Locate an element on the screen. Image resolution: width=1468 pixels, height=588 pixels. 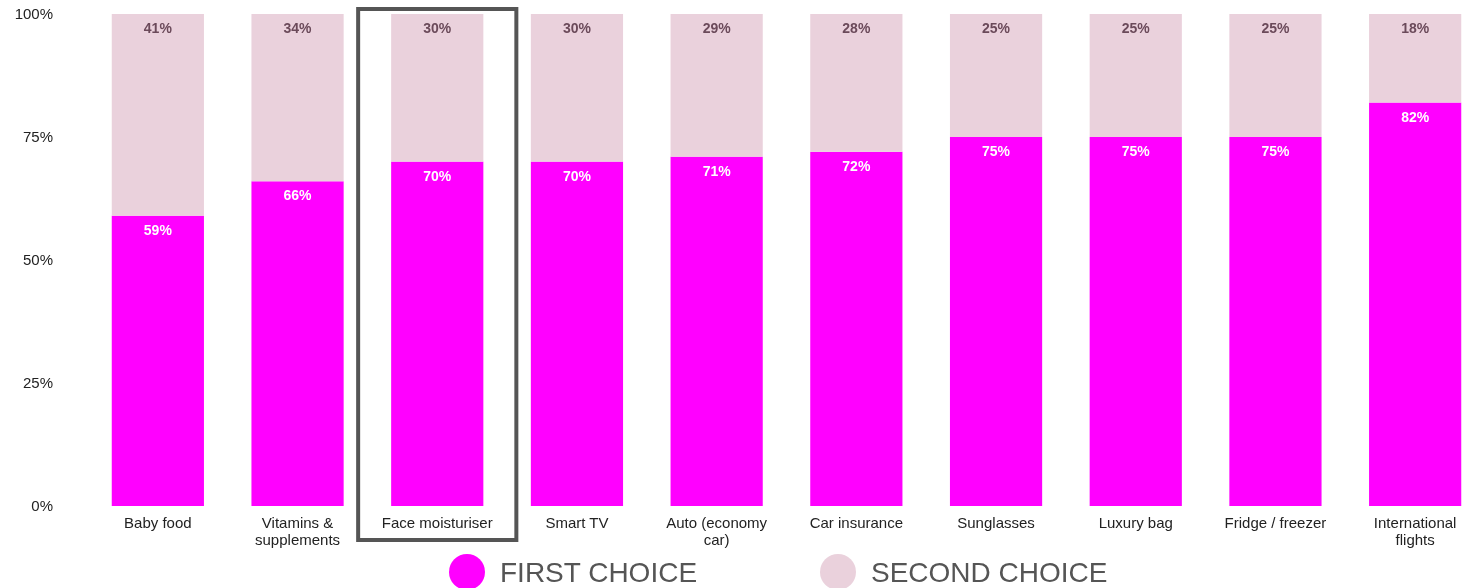
x-tick-label: Baby food is located at coordinates (158, 522).